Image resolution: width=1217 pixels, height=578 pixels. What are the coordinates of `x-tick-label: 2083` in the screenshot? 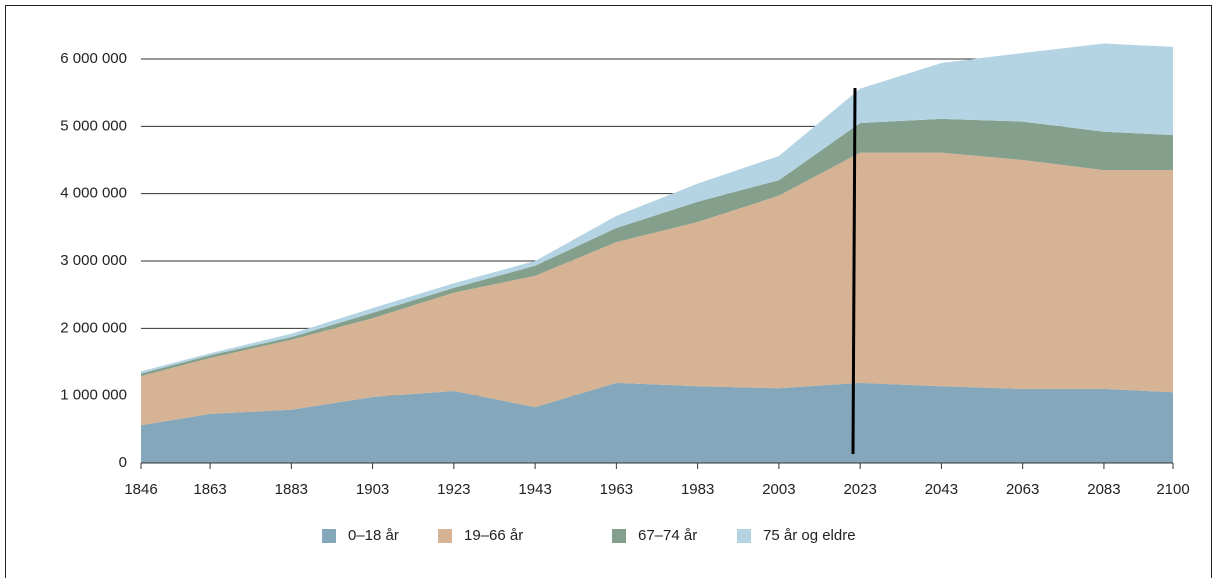 It's located at (1103, 489).